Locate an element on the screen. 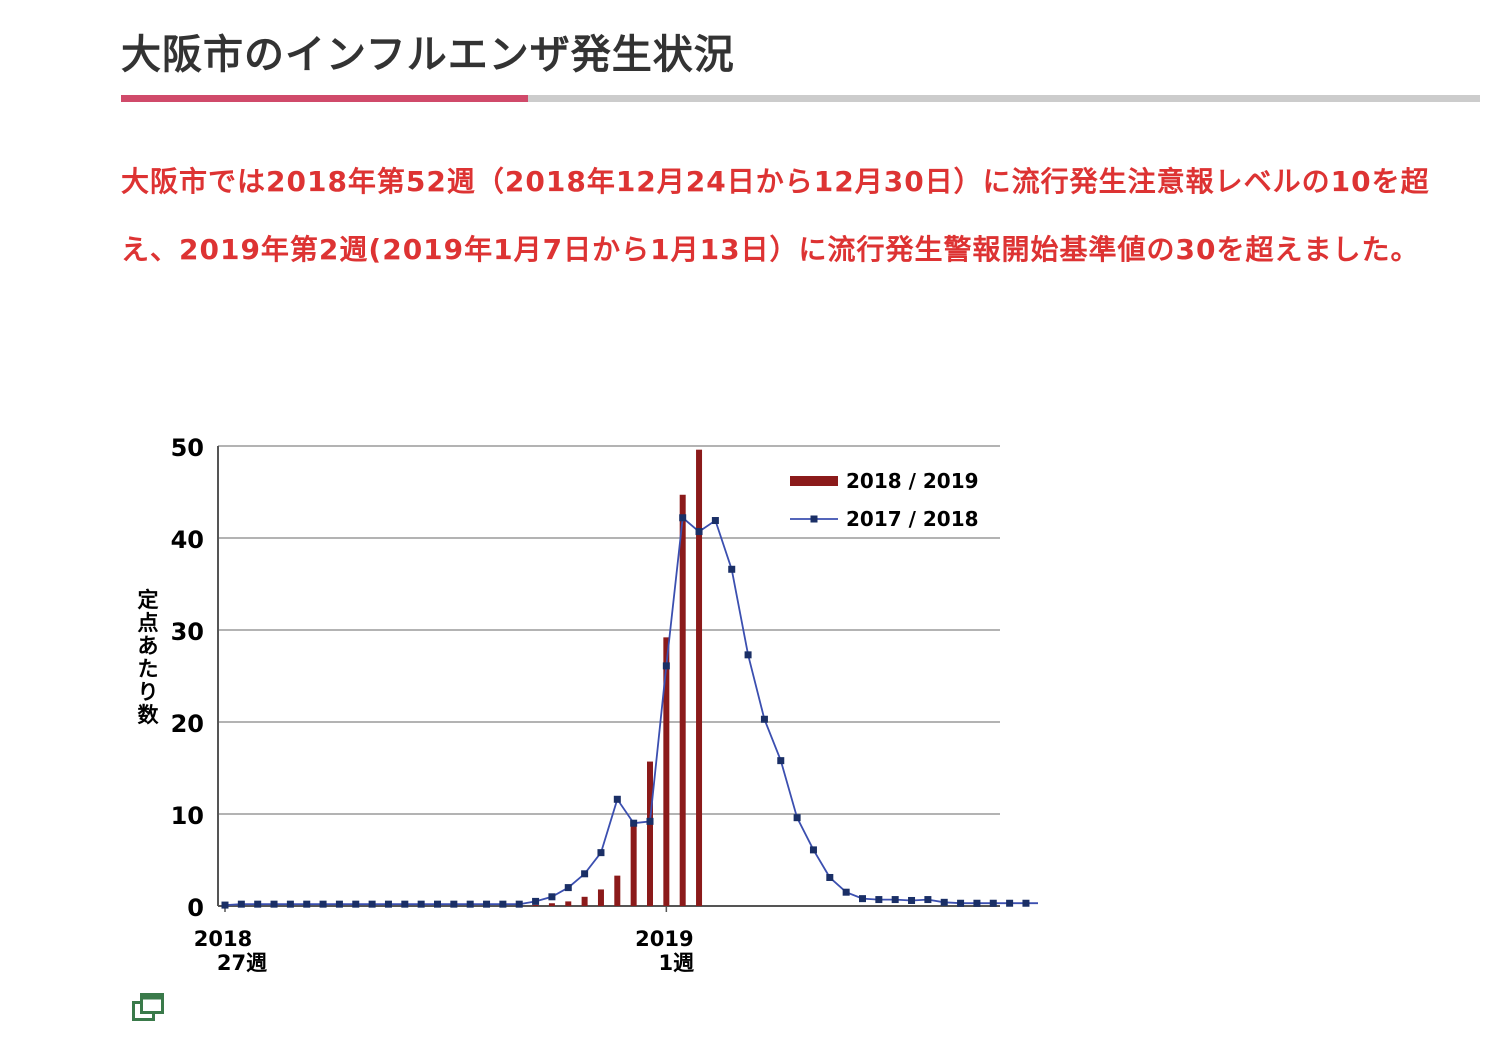 The width and height of the screenshot is (1511, 1039). legend-swatch-marker is located at coordinates (814, 519).